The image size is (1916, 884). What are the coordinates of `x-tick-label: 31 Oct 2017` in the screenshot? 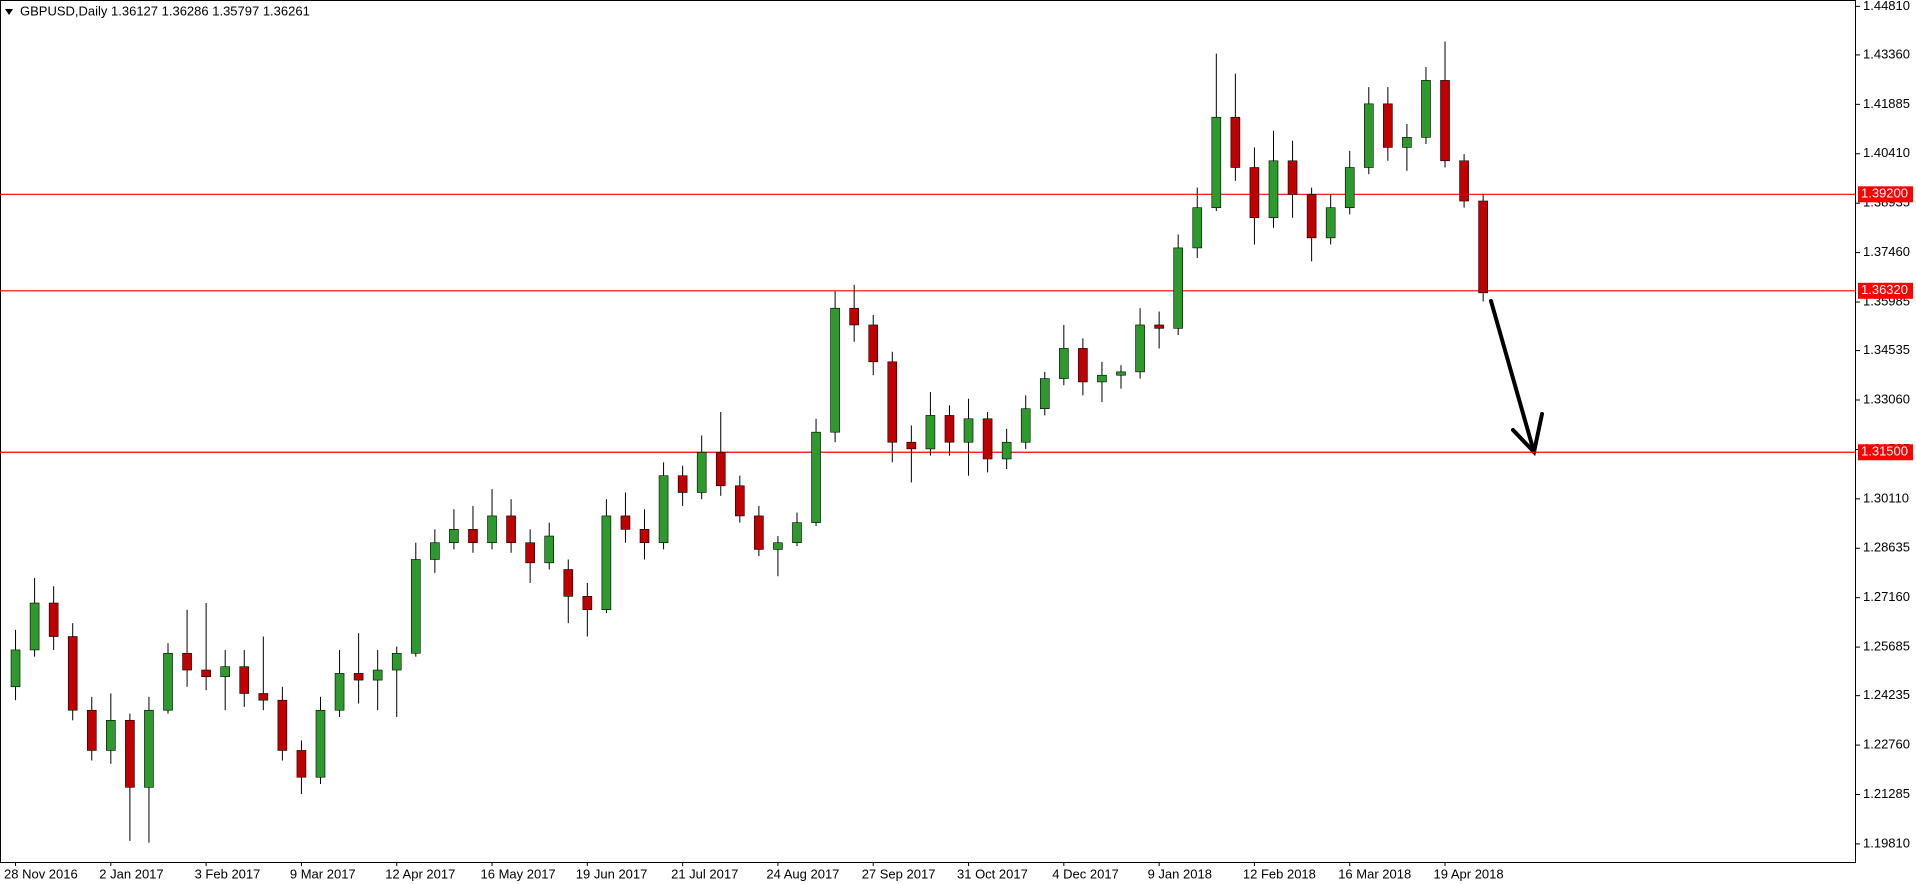 It's located at (992, 873).